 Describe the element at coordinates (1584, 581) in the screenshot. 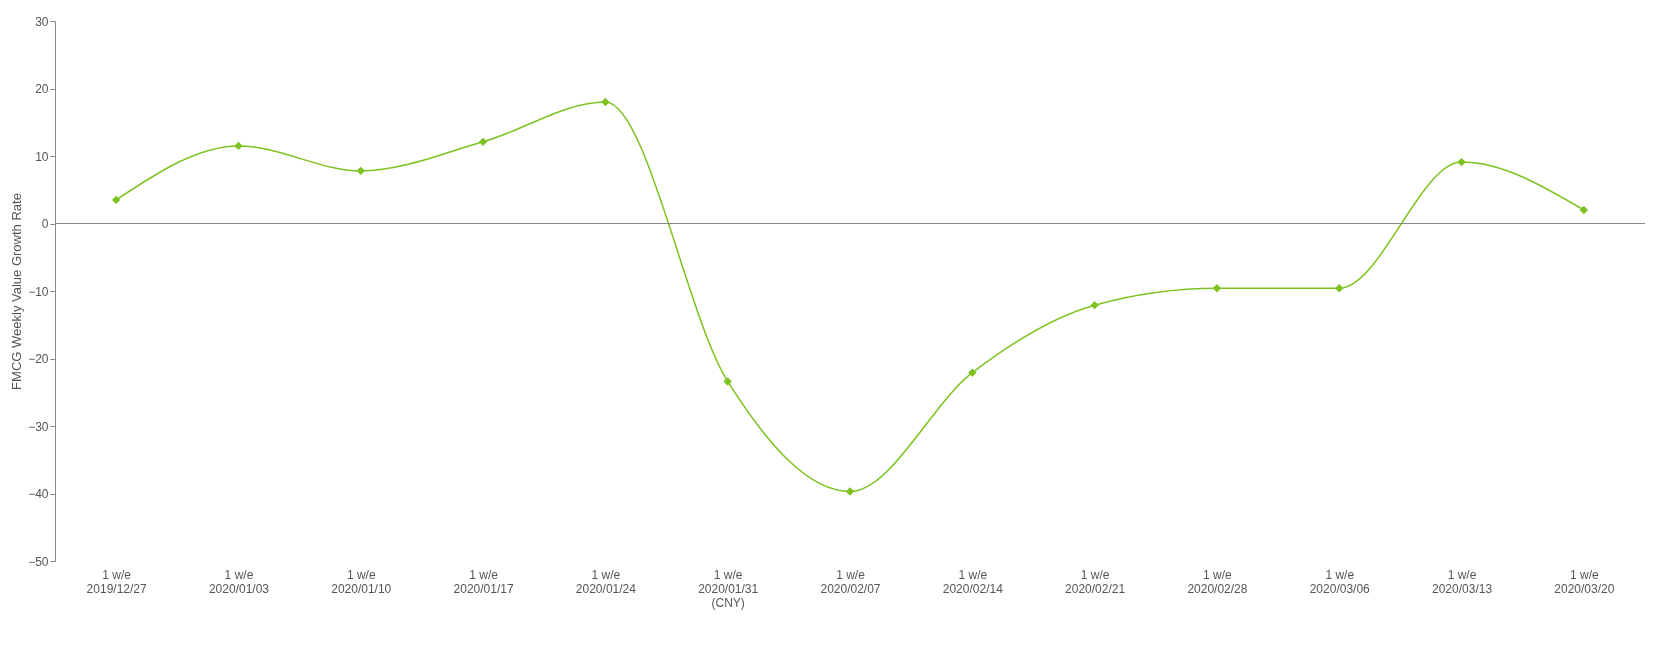

I see `x-tick-label: 1 w/e 2020/03/20` at that location.